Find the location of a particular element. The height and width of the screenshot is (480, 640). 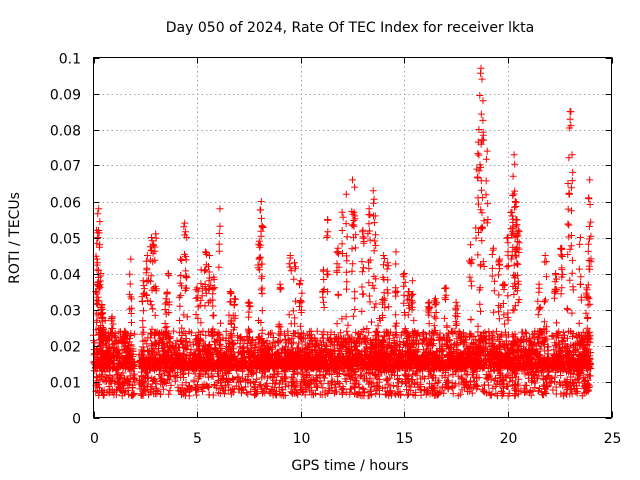

y-tick-label: 0.04 is located at coordinates (65, 276).